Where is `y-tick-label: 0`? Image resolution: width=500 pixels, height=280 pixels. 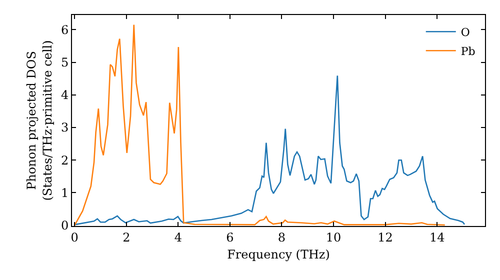
y-tick-label: 0 is located at coordinates (64, 225).